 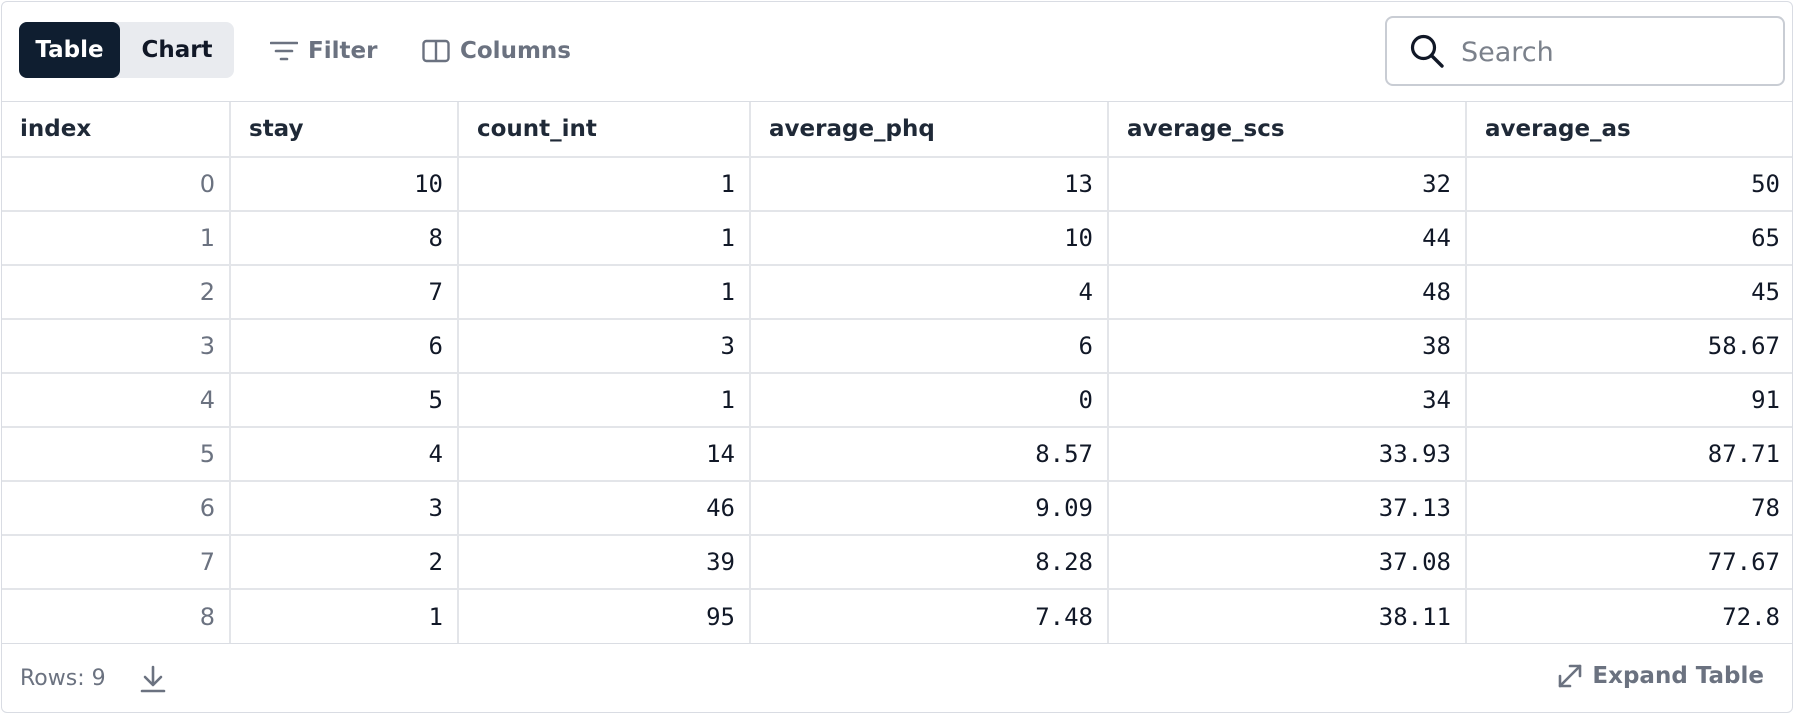 I want to click on table-cell-average-scs: 32, so click(x=1287, y=184).